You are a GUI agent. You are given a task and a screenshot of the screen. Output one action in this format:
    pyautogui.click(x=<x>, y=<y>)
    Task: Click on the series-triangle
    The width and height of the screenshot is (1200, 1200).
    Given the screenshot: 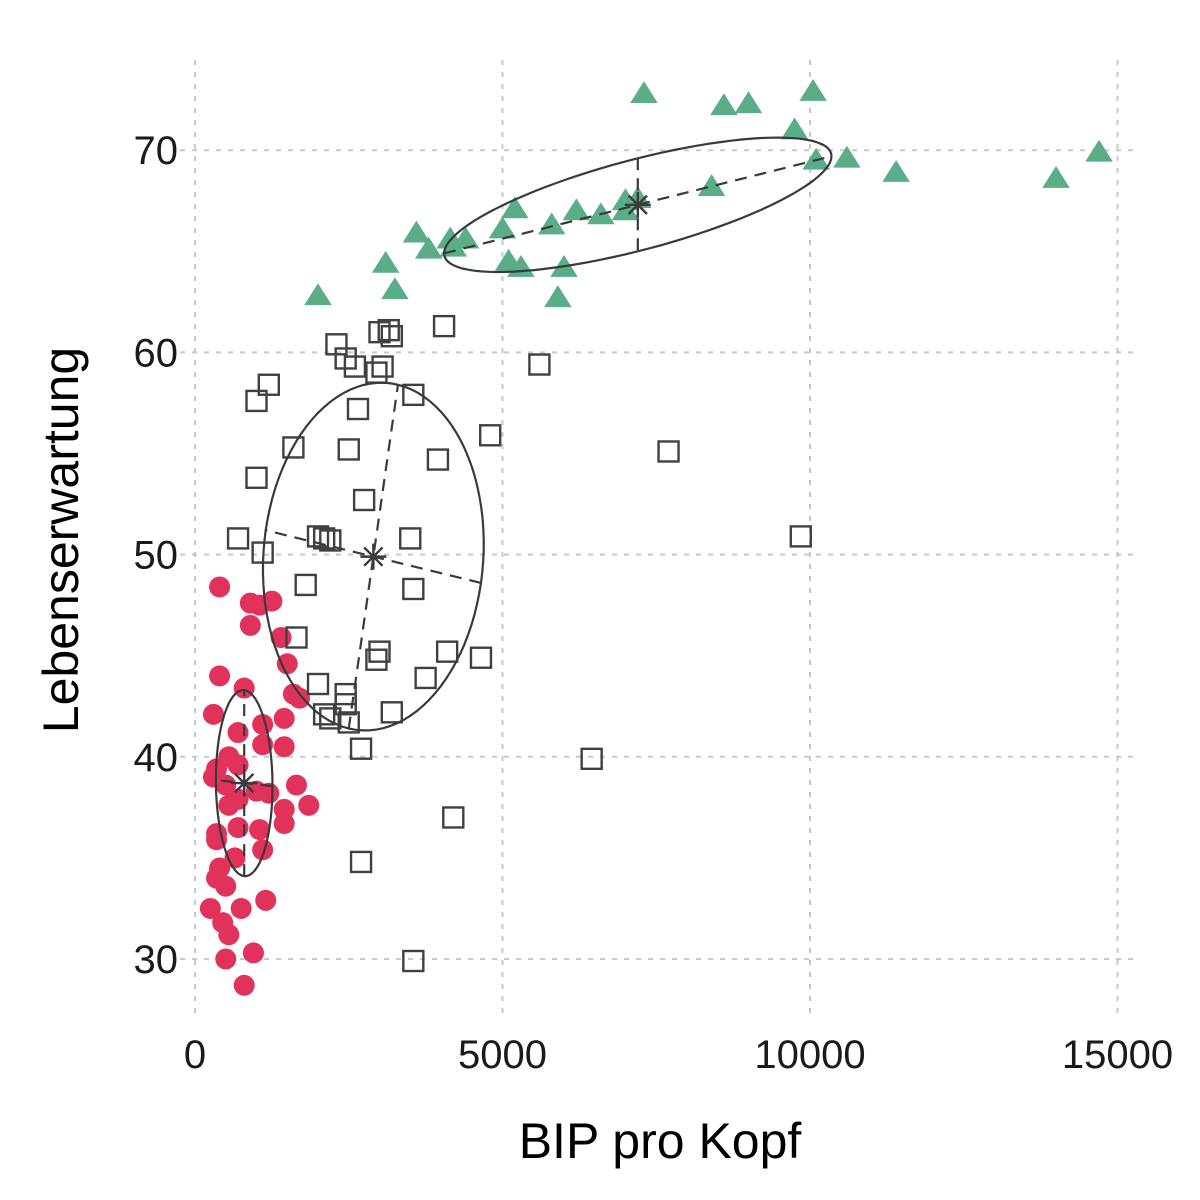 What is the action you would take?
    pyautogui.click(x=708, y=193)
    